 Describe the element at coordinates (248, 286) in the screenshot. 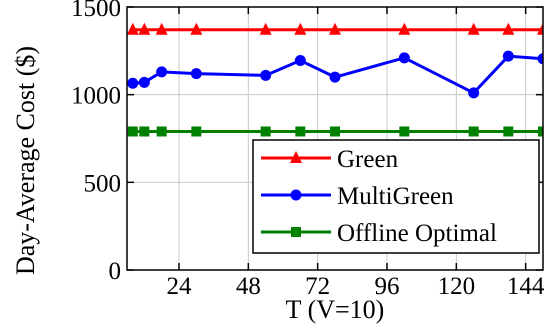

I see `x-tick-label: 48` at that location.